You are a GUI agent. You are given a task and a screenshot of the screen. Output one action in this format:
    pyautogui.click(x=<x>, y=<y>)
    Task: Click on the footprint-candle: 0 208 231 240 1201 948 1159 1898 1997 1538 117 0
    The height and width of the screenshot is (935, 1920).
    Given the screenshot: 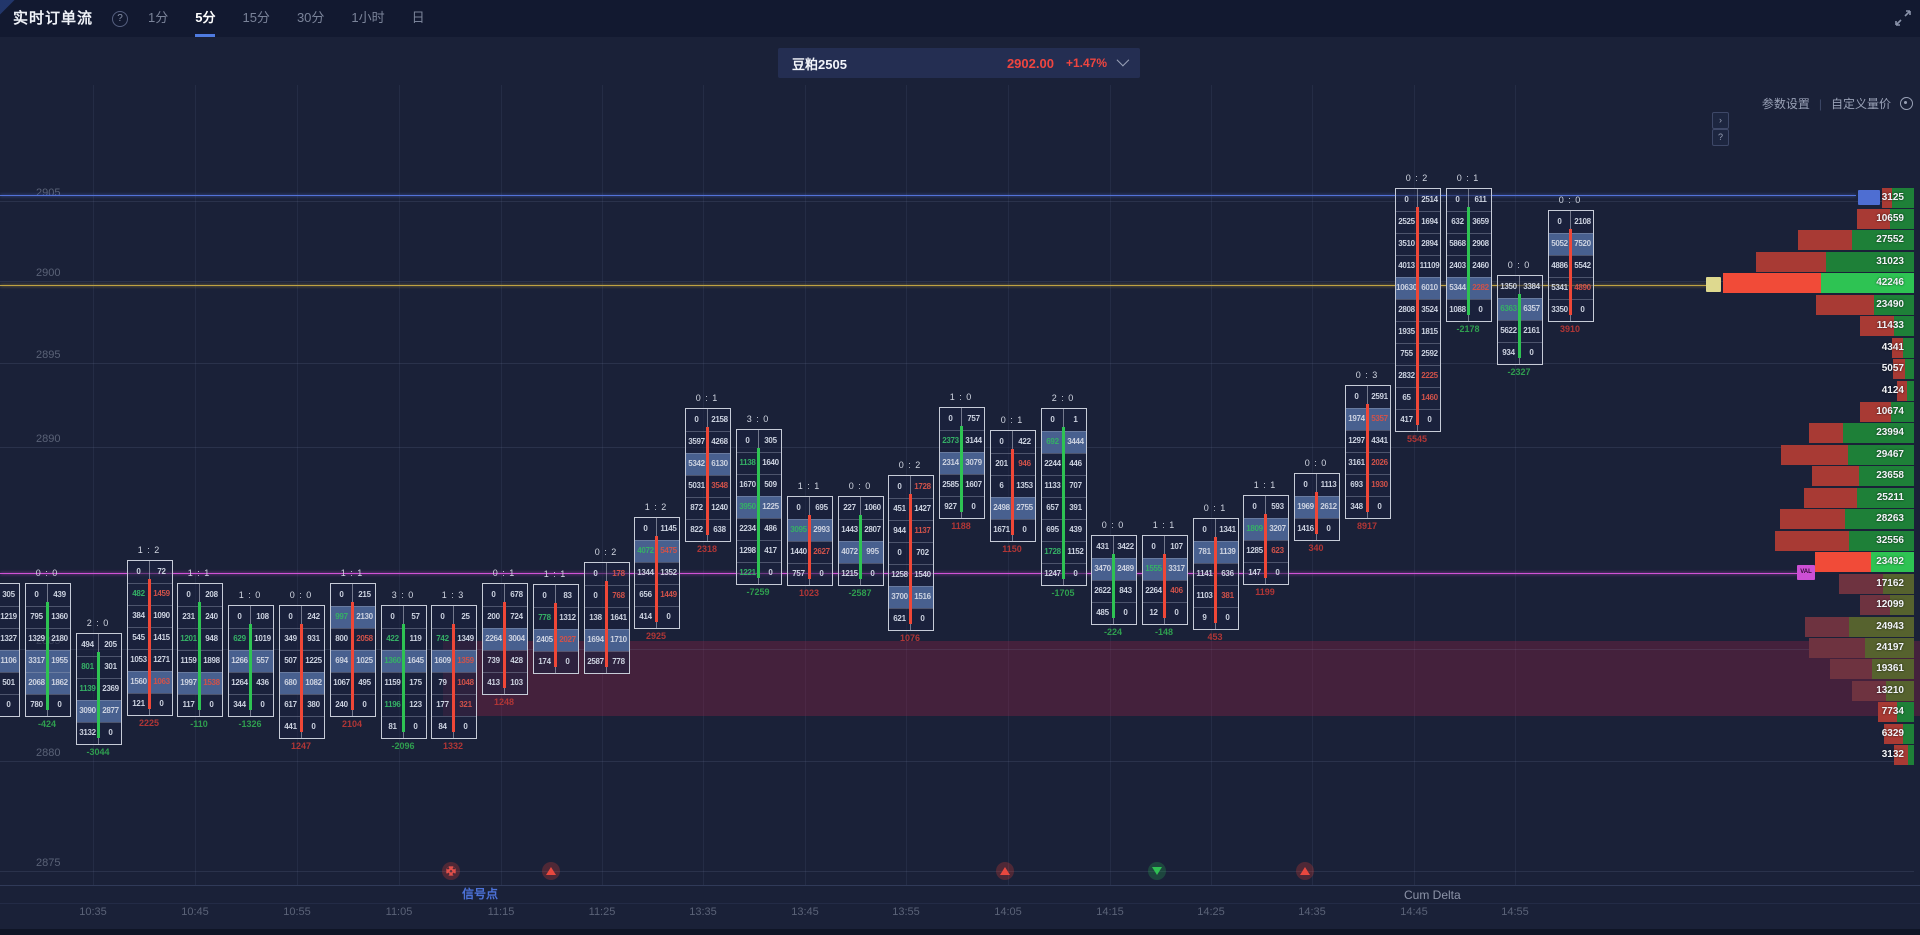 What is the action you would take?
    pyautogui.click(x=200, y=650)
    